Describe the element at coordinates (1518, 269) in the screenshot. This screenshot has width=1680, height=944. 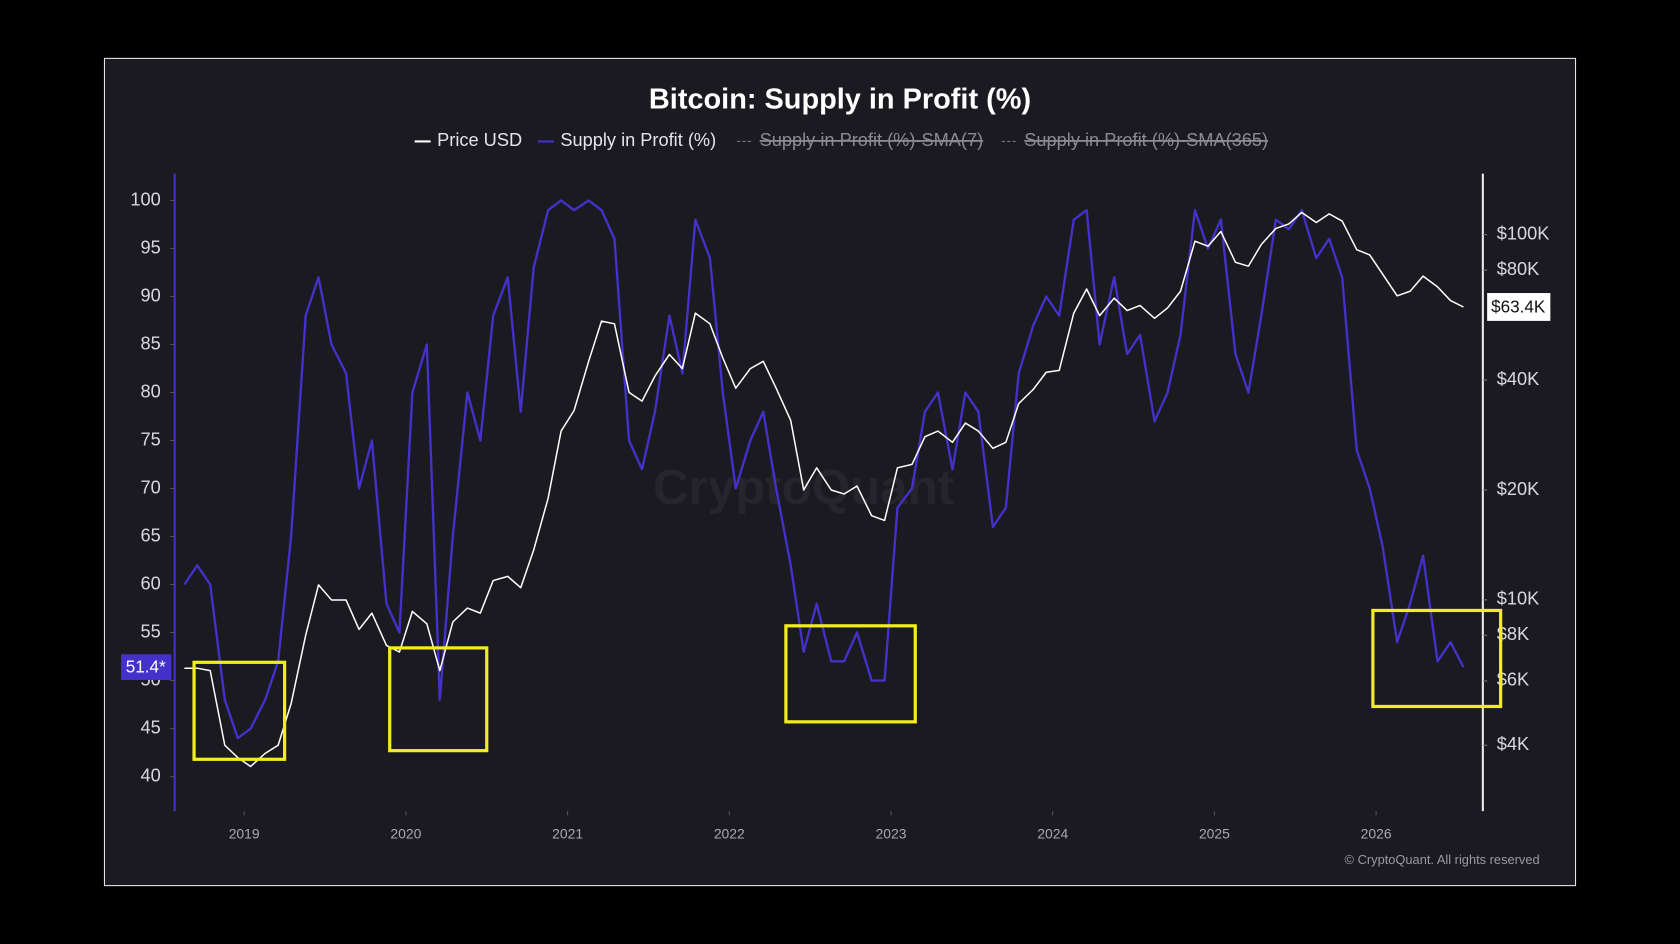
I see `y2-tick-label: $80K` at that location.